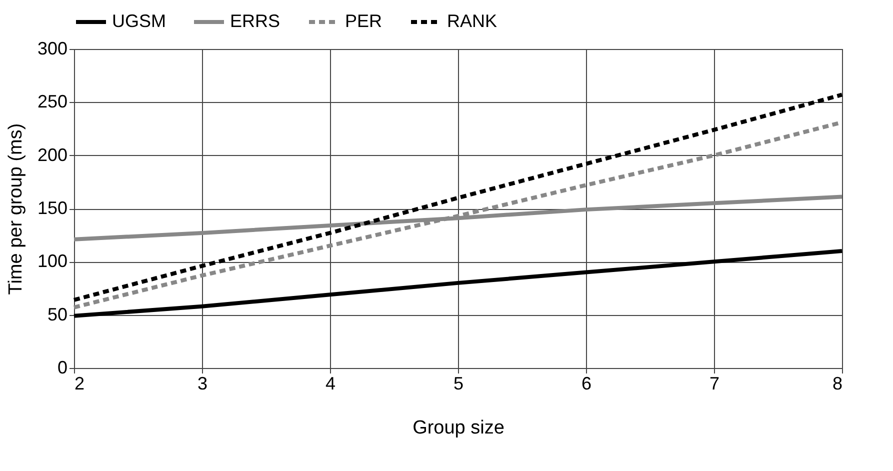 Image resolution: width=893 pixels, height=471 pixels. Describe the element at coordinates (837, 384) in the screenshot. I see `x-tick-label: 8` at that location.